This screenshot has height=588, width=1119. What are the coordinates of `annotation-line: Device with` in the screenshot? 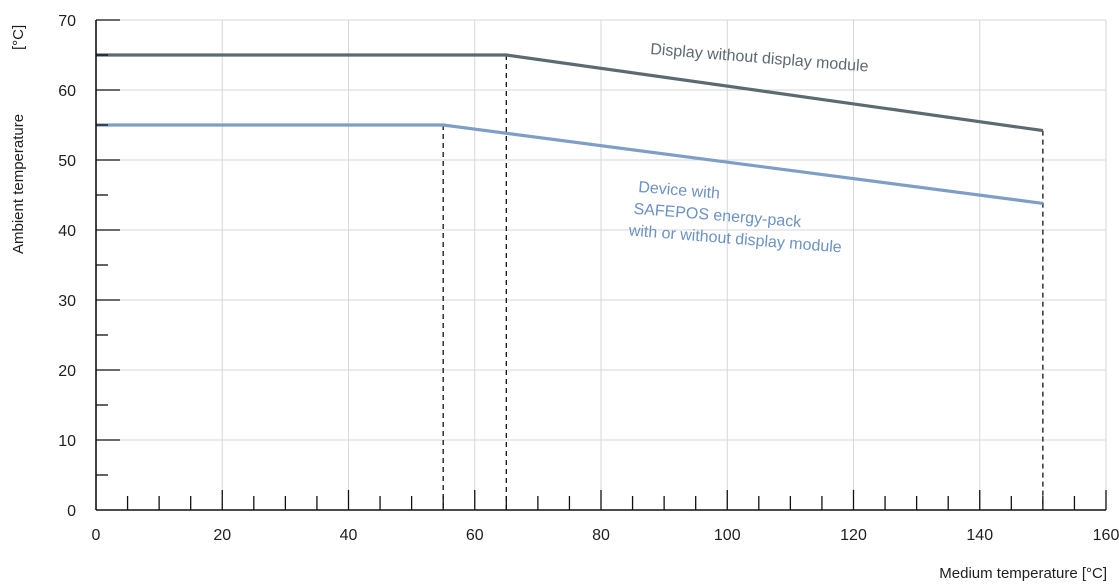 It's located at (679, 191).